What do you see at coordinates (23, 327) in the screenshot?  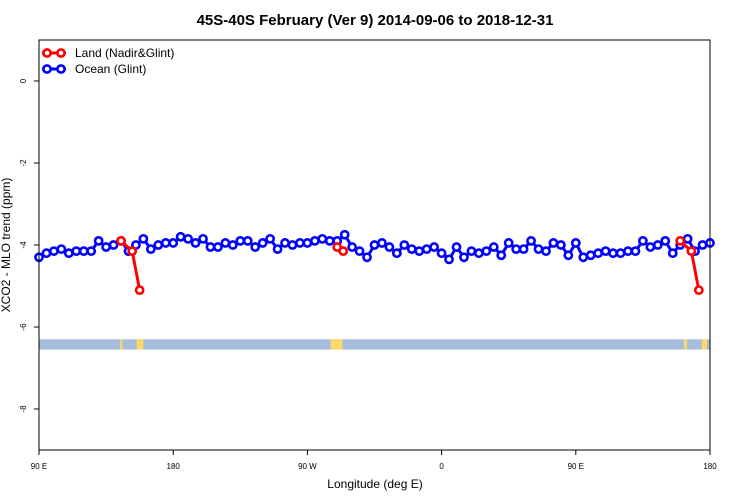 I see `y-tick-label: -6` at bounding box center [23, 327].